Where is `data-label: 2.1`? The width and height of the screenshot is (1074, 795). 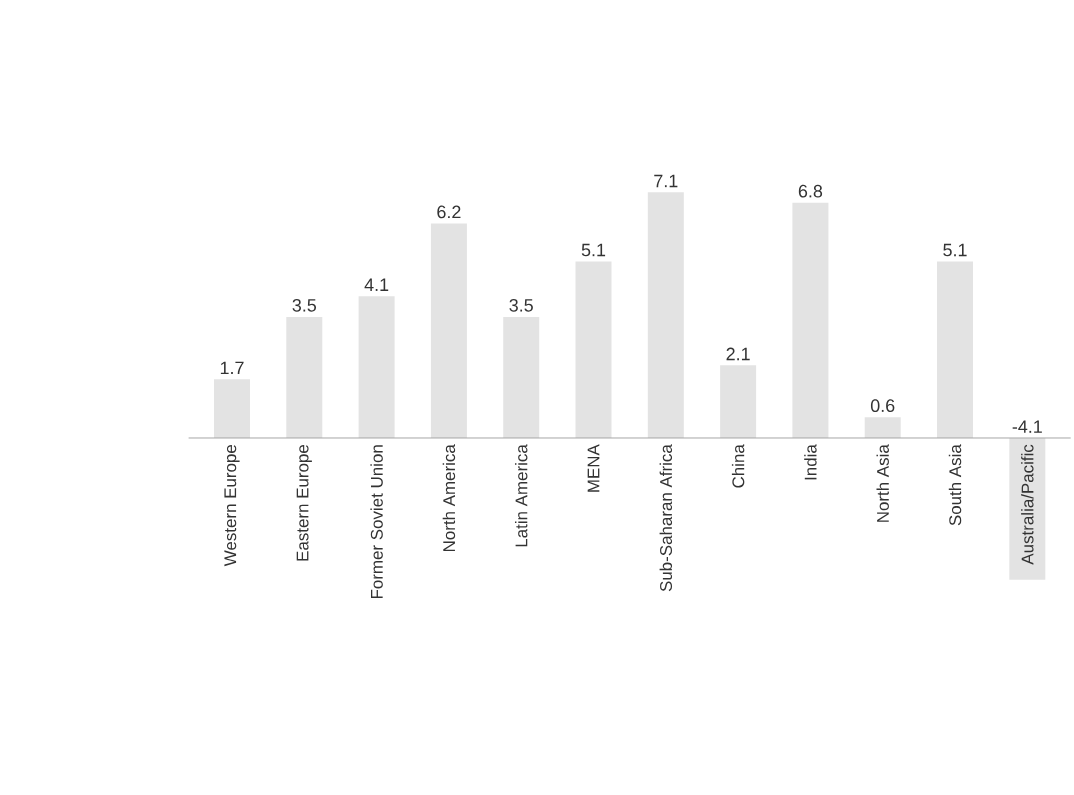 data-label: 2.1 is located at coordinates (738, 354).